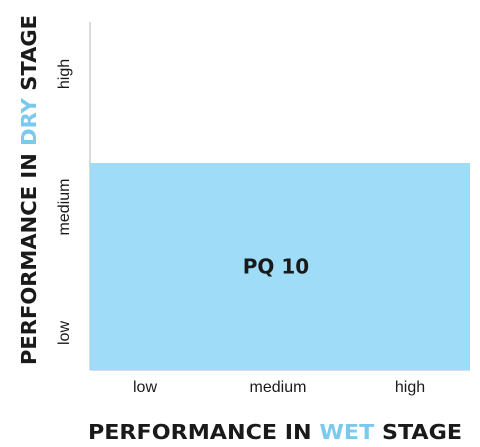 This screenshot has width=480, height=447. I want to click on y-tick-low: low, so click(64, 333).